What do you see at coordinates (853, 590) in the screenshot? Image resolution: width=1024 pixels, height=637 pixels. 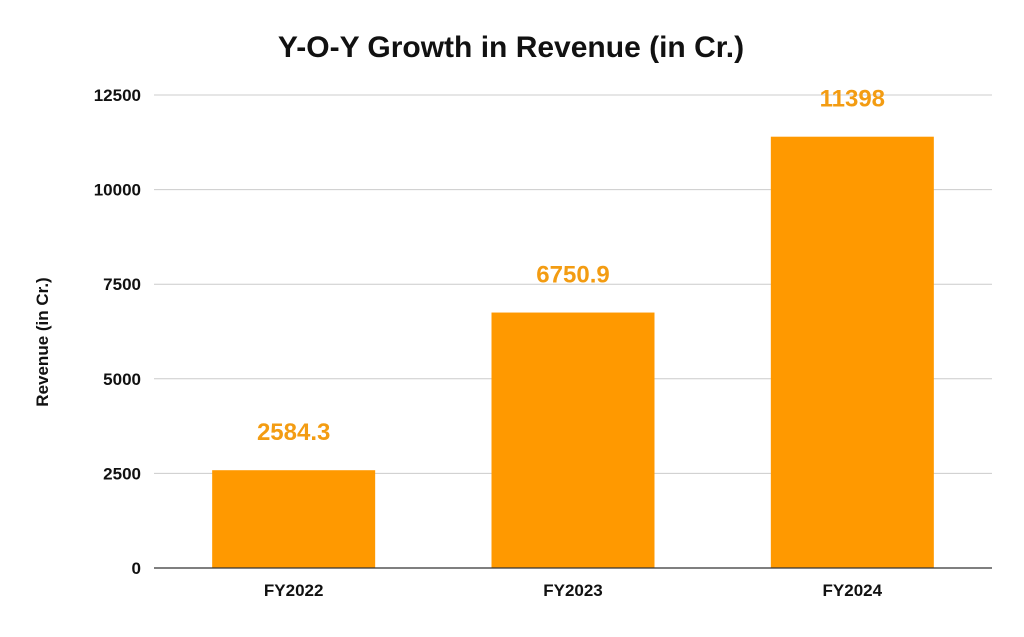 I see `x-tick-label: FY2024` at bounding box center [853, 590].